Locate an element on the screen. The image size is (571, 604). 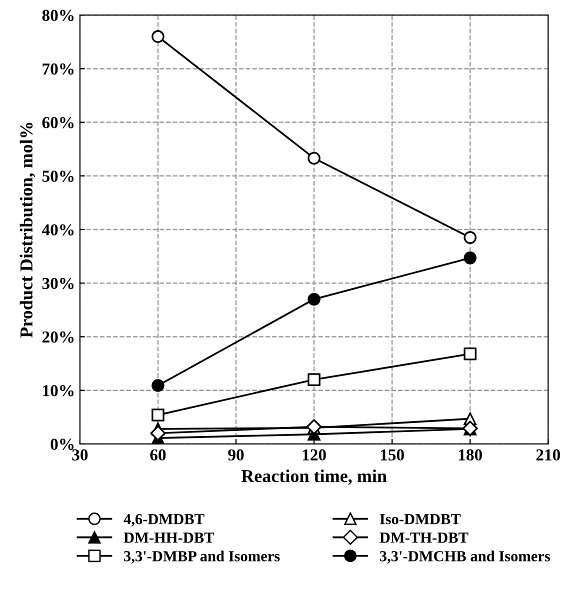
legend-label: Iso-DMDBT is located at coordinates (420, 519).